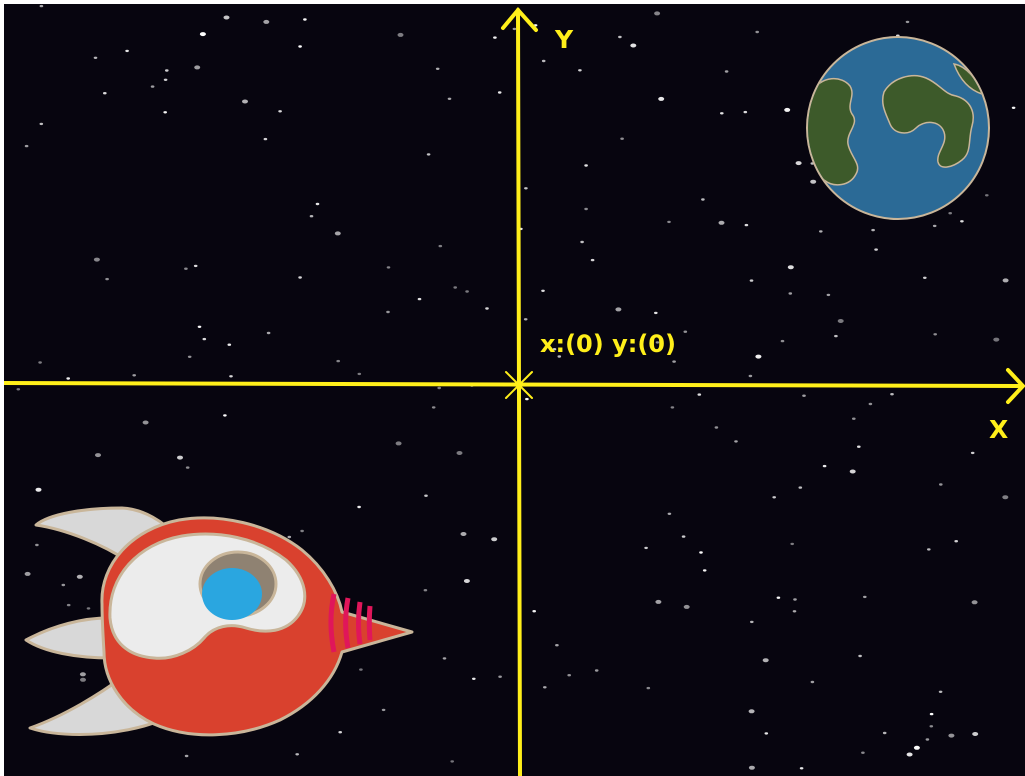  Describe the element at coordinates (519, 19) in the screenshot. I see `y-axis-arrow-icon` at that location.